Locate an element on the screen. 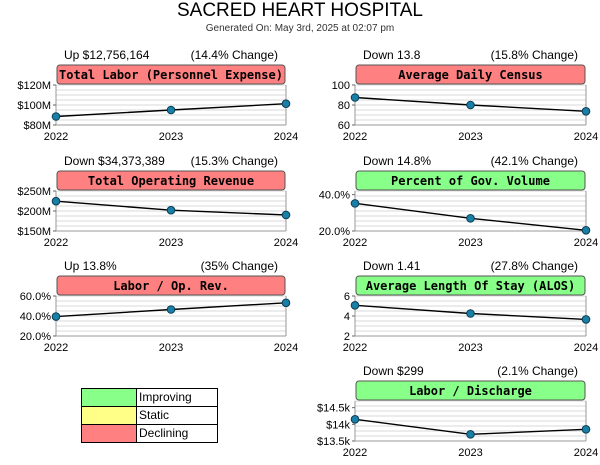 This screenshot has height=465, width=600. status-legend: Improving Static Declining is located at coordinates (149, 415).